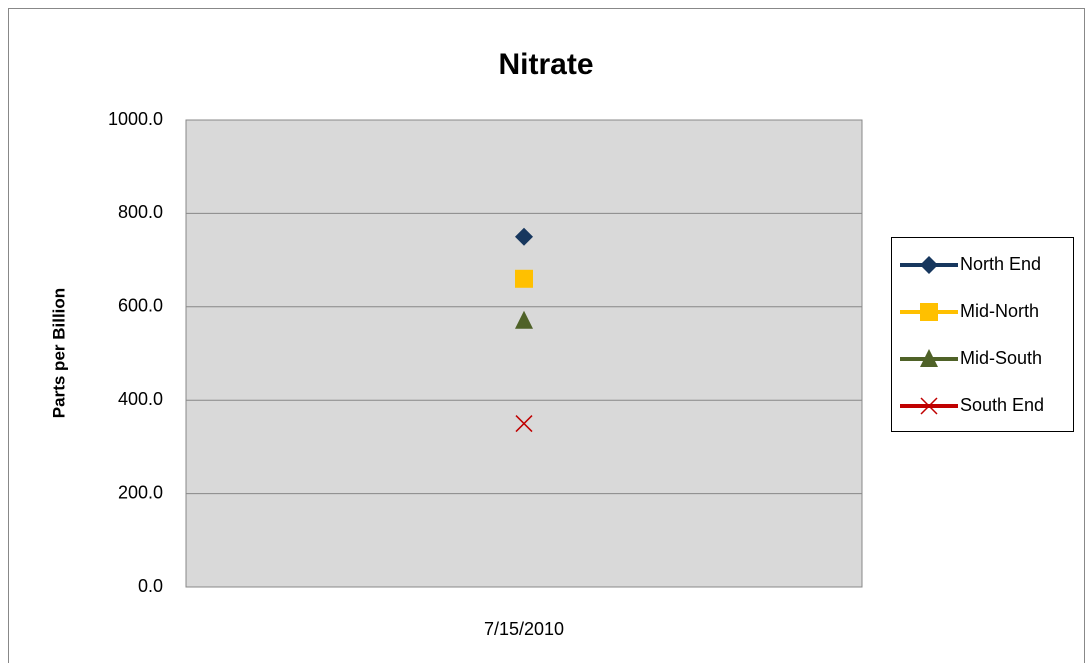 The height and width of the screenshot is (663, 1085). I want to click on y-tick-label: 600.0, so click(140, 306).